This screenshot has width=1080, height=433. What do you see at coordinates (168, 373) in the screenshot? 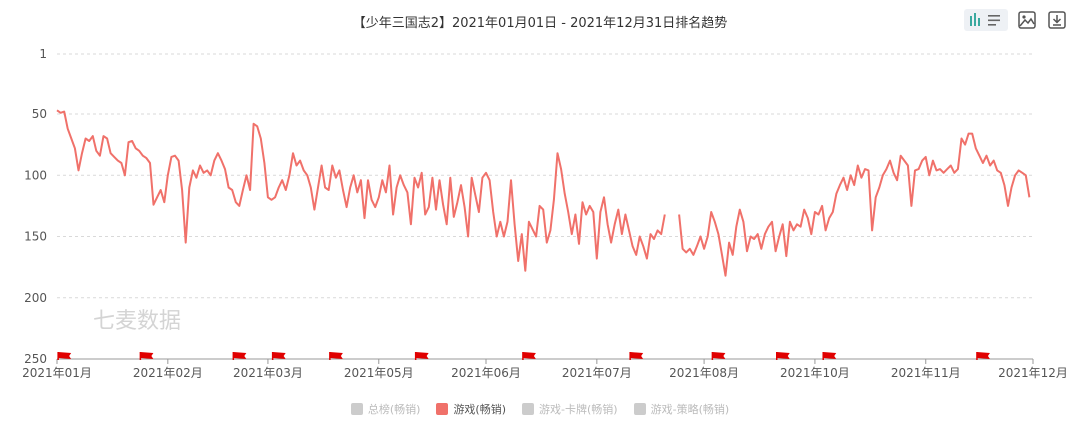
I see `x-tick-label: 2021年02月` at bounding box center [168, 373].